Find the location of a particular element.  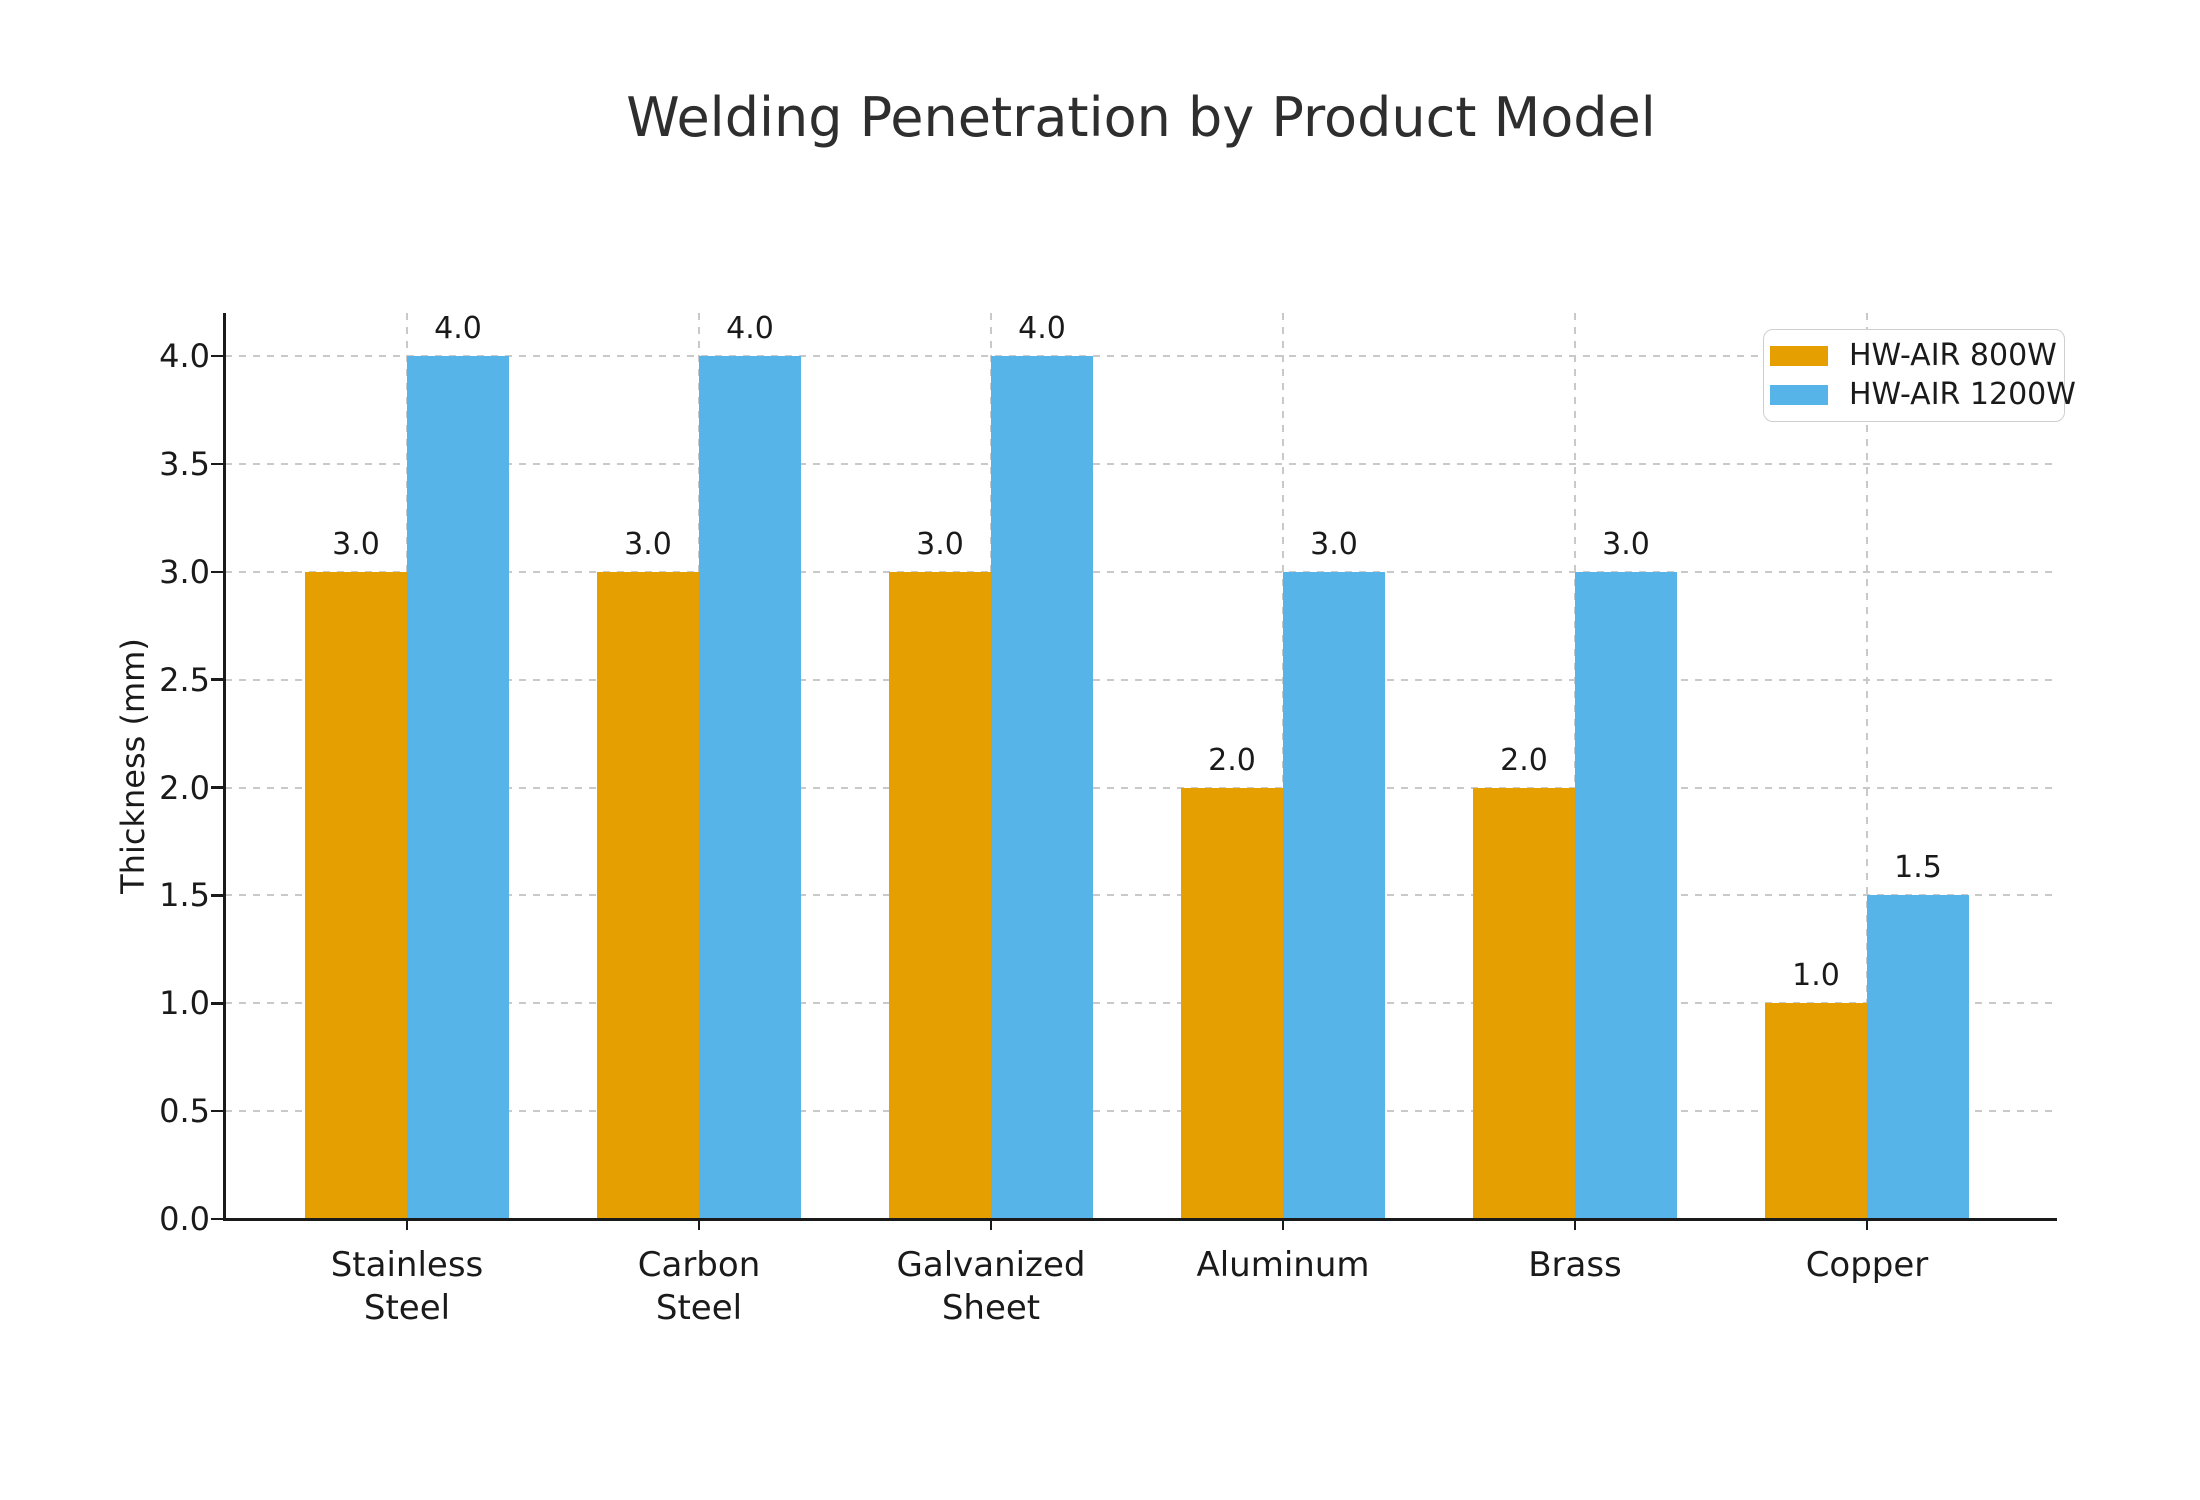

y-tick-label: 2.5 is located at coordinates (184, 679).